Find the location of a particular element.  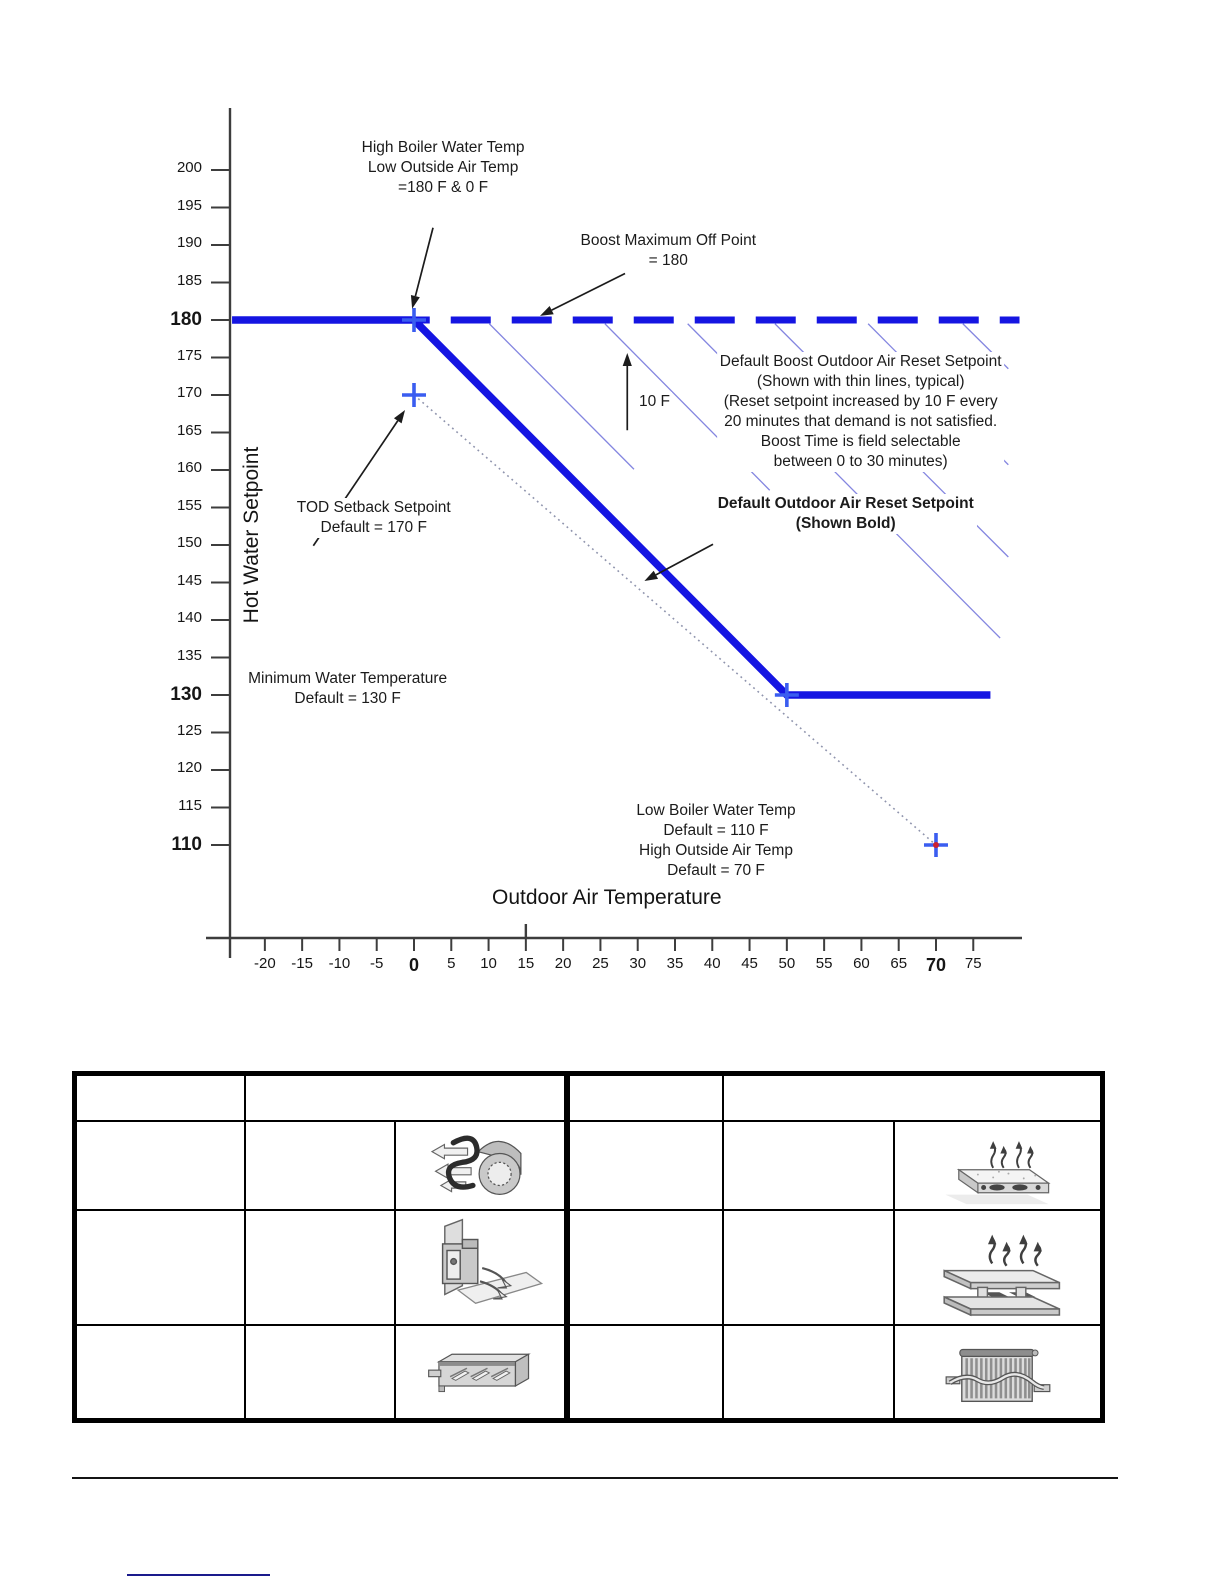

footer-divider-rule is located at coordinates (595, 1478).